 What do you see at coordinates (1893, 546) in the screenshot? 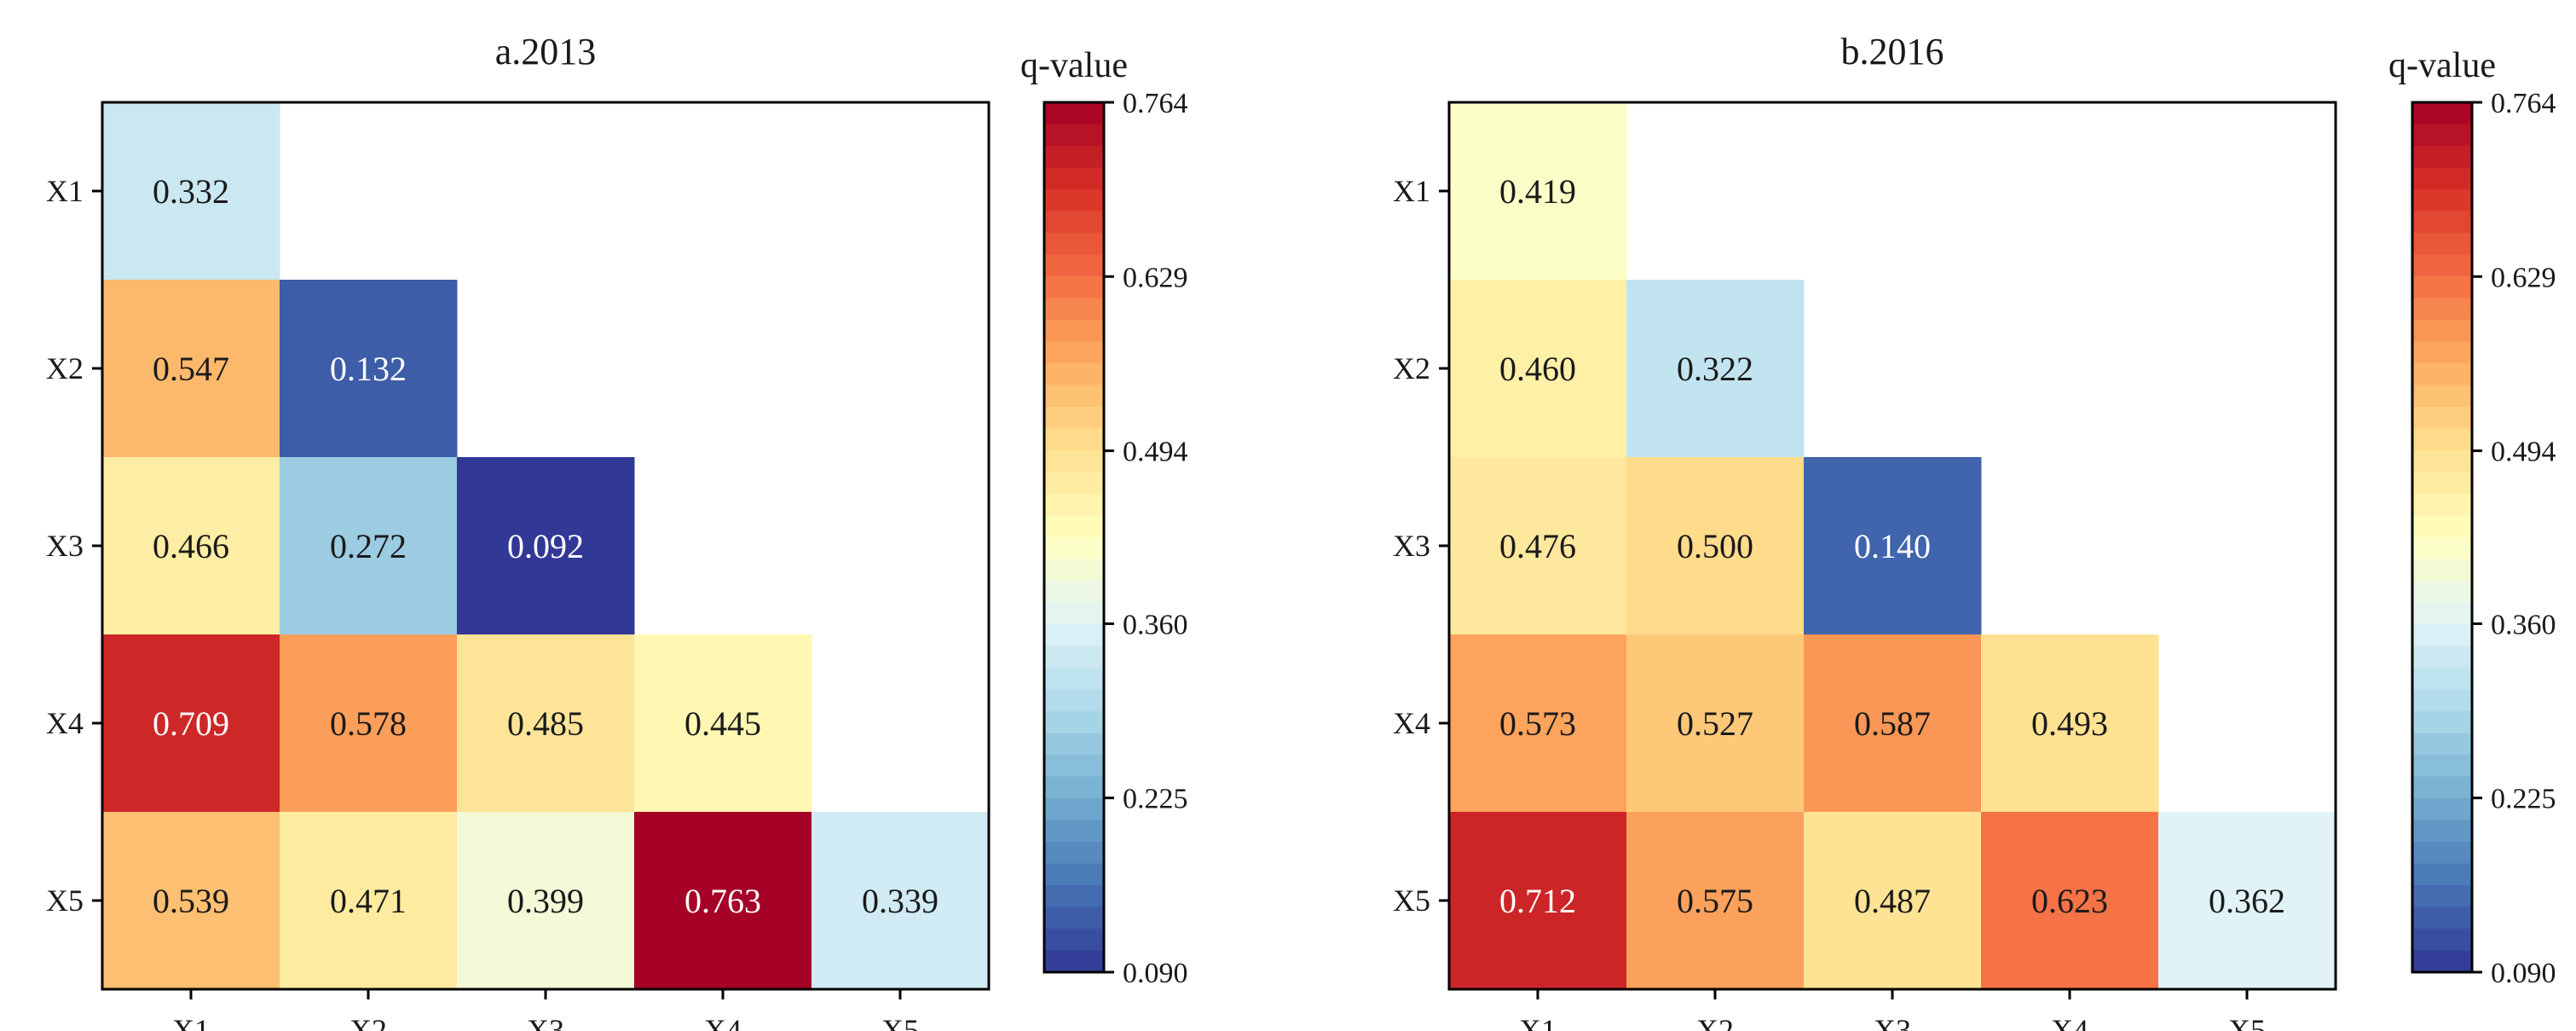
I see `heatmap-cell-x3-x3` at bounding box center [1893, 546].